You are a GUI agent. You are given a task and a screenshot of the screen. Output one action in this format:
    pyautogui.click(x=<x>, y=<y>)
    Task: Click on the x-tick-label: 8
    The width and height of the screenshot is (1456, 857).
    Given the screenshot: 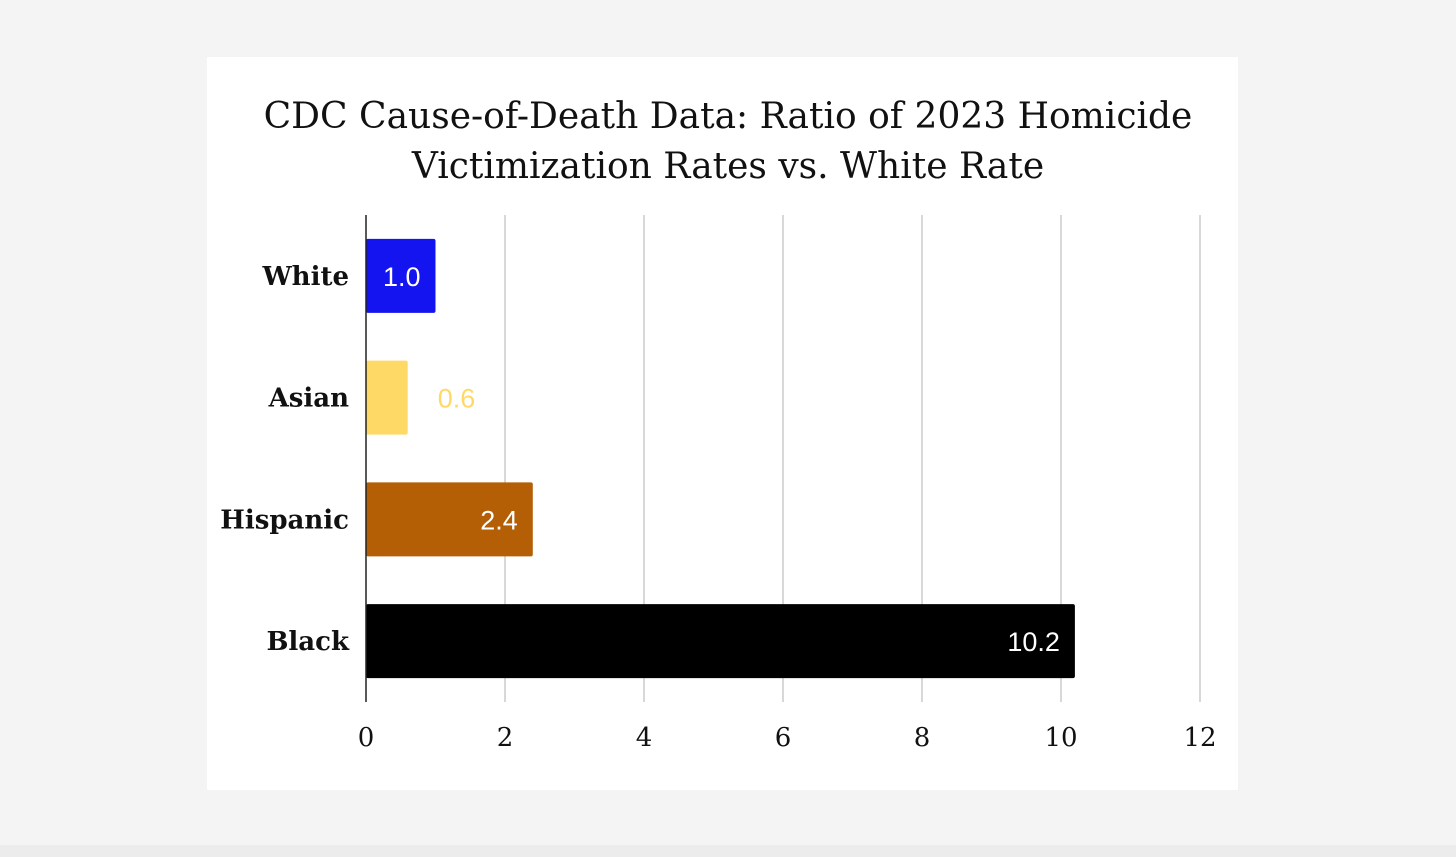 What is the action you would take?
    pyautogui.click(x=922, y=738)
    